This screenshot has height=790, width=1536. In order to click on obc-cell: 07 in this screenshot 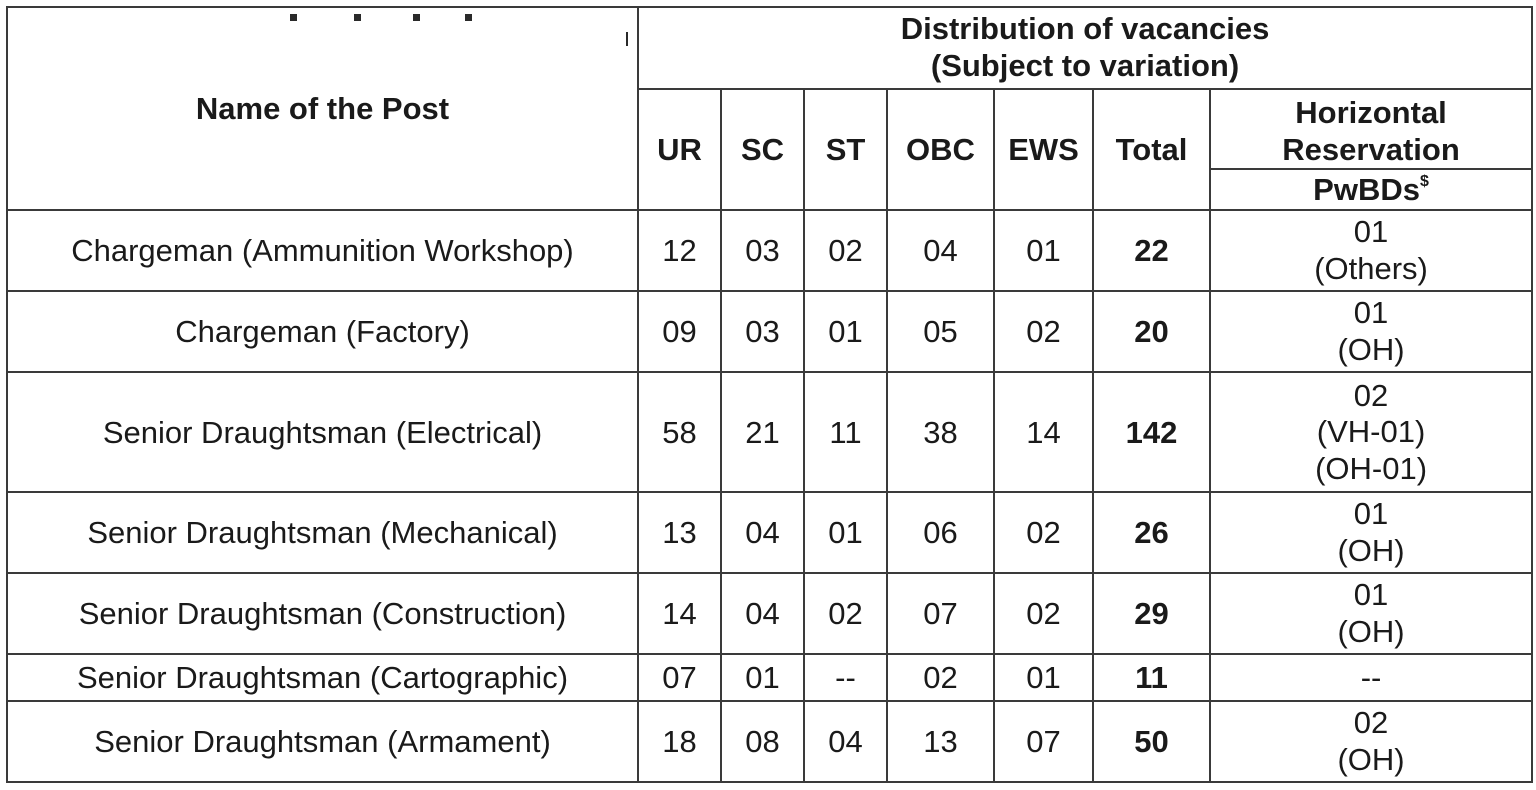, I will do `click(940, 614)`.